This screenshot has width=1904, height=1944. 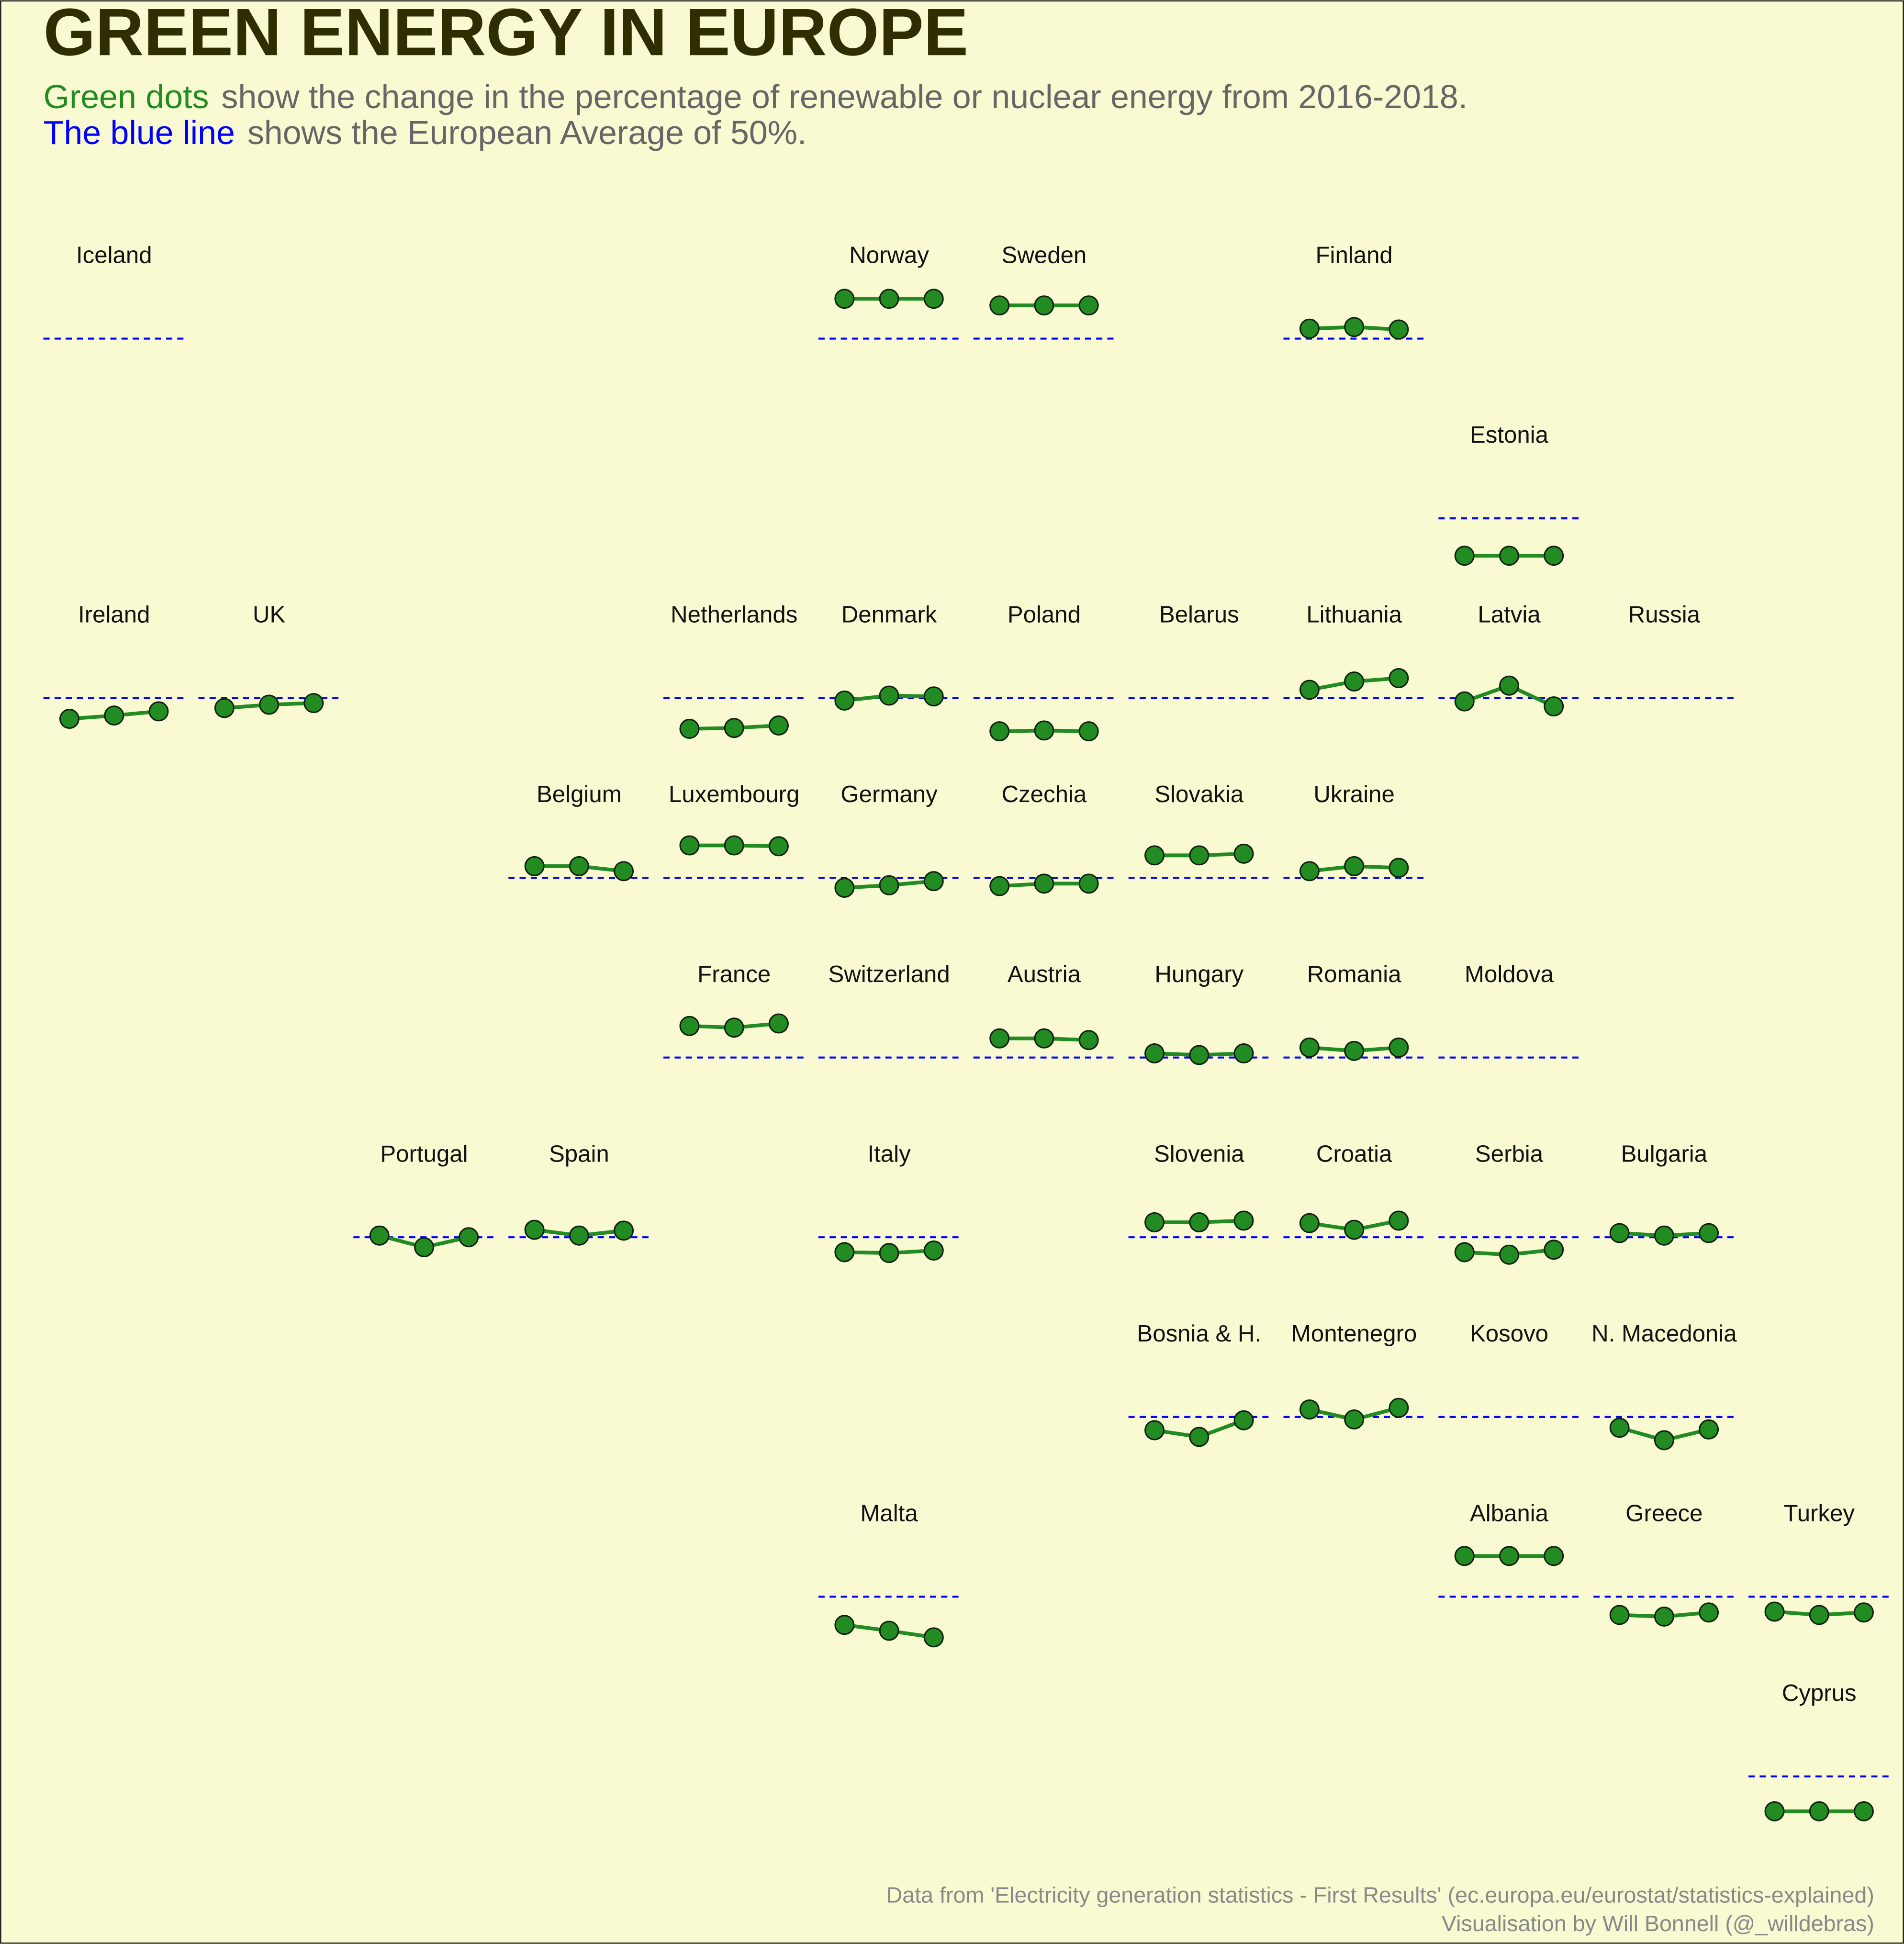 What do you see at coordinates (1199, 974) in the screenshot?
I see `panel-label: Hungary` at bounding box center [1199, 974].